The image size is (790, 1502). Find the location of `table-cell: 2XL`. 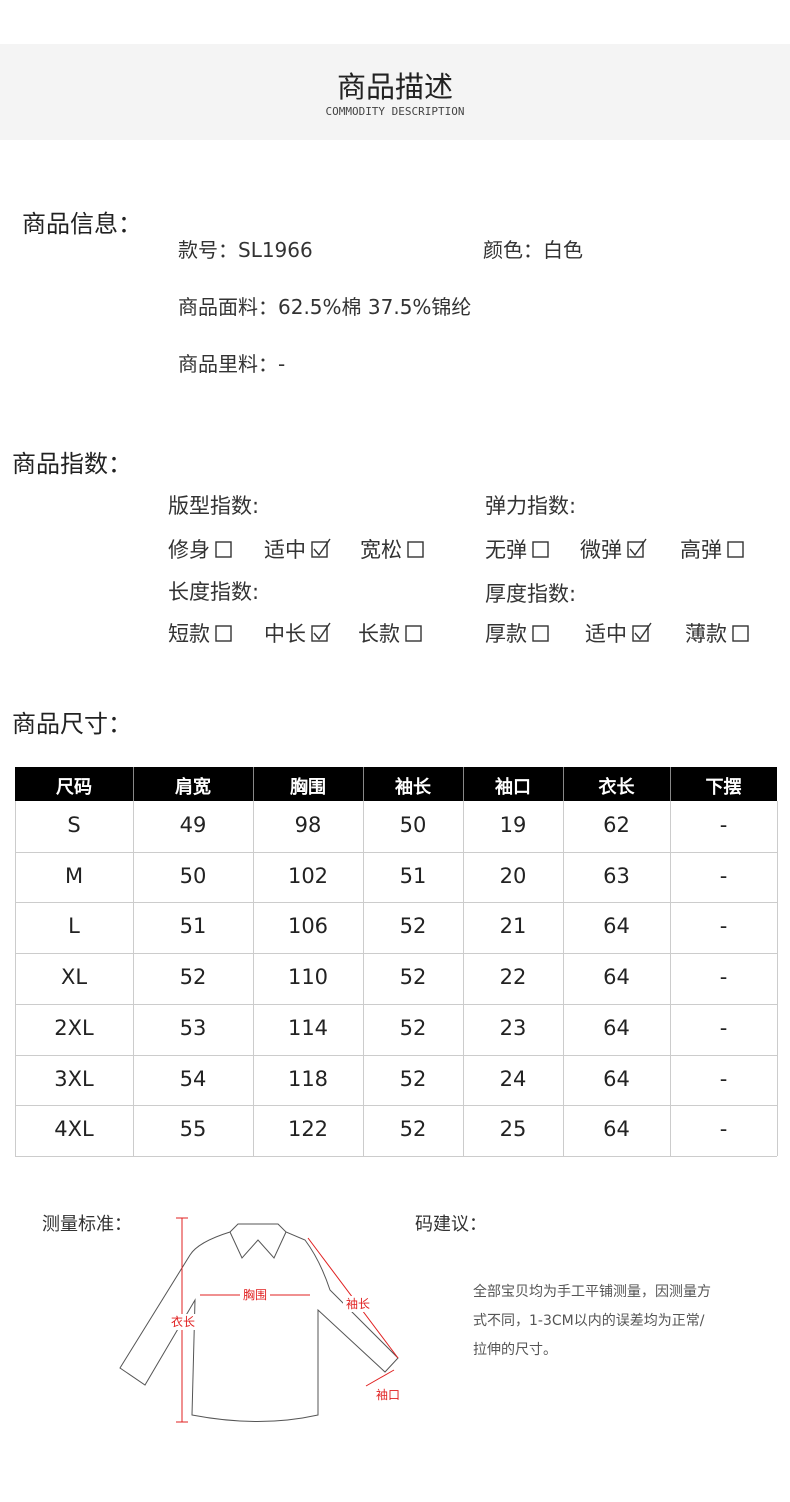

table-cell: 2XL is located at coordinates (74, 1027).